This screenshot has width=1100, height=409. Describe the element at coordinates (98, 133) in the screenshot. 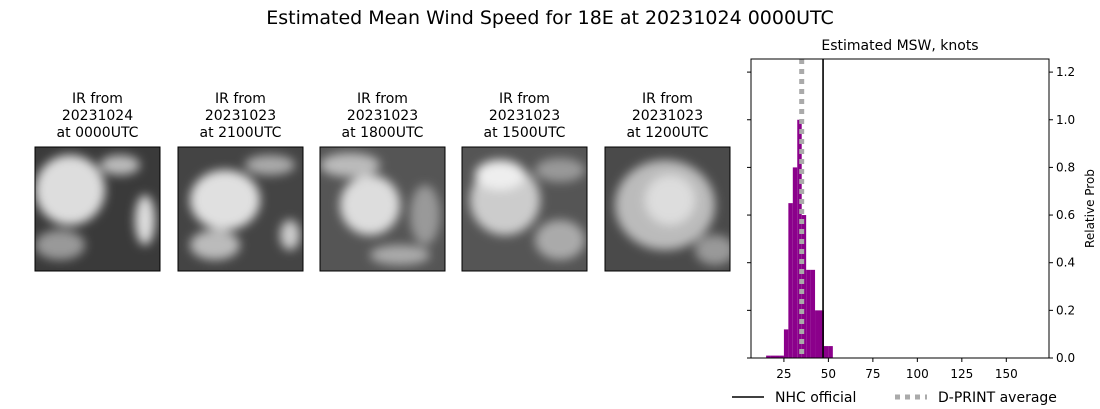

I see `panel-title: at 0000UTC` at that location.